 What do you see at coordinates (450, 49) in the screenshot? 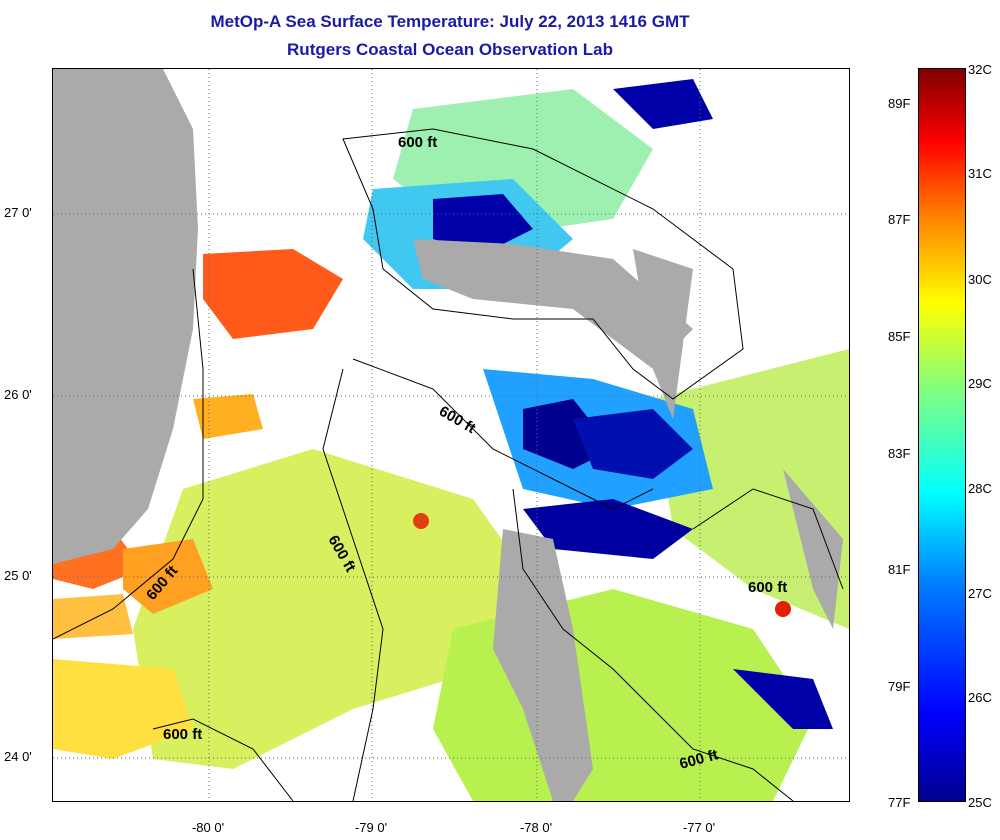
I see `map-subtitle: Rutgers Coastal Ocean Observation Lab` at bounding box center [450, 49].